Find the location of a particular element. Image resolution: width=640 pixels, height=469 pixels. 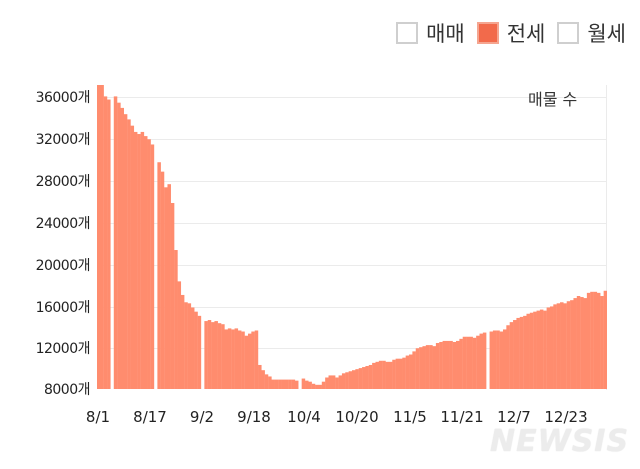

y-tick: 16000개 is located at coordinates (63, 308).